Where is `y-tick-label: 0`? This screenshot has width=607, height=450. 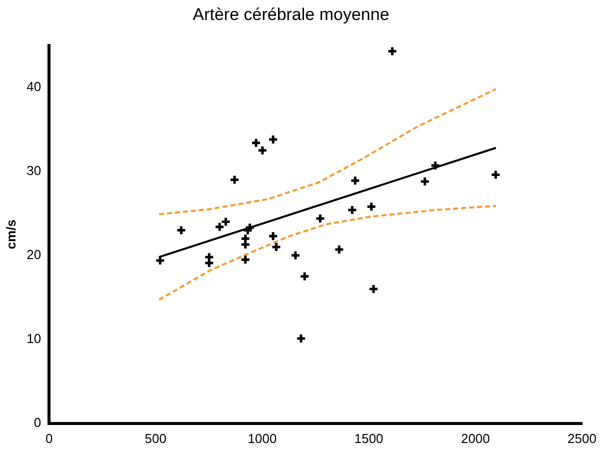
y-tick-label: 0 is located at coordinates (38, 422).